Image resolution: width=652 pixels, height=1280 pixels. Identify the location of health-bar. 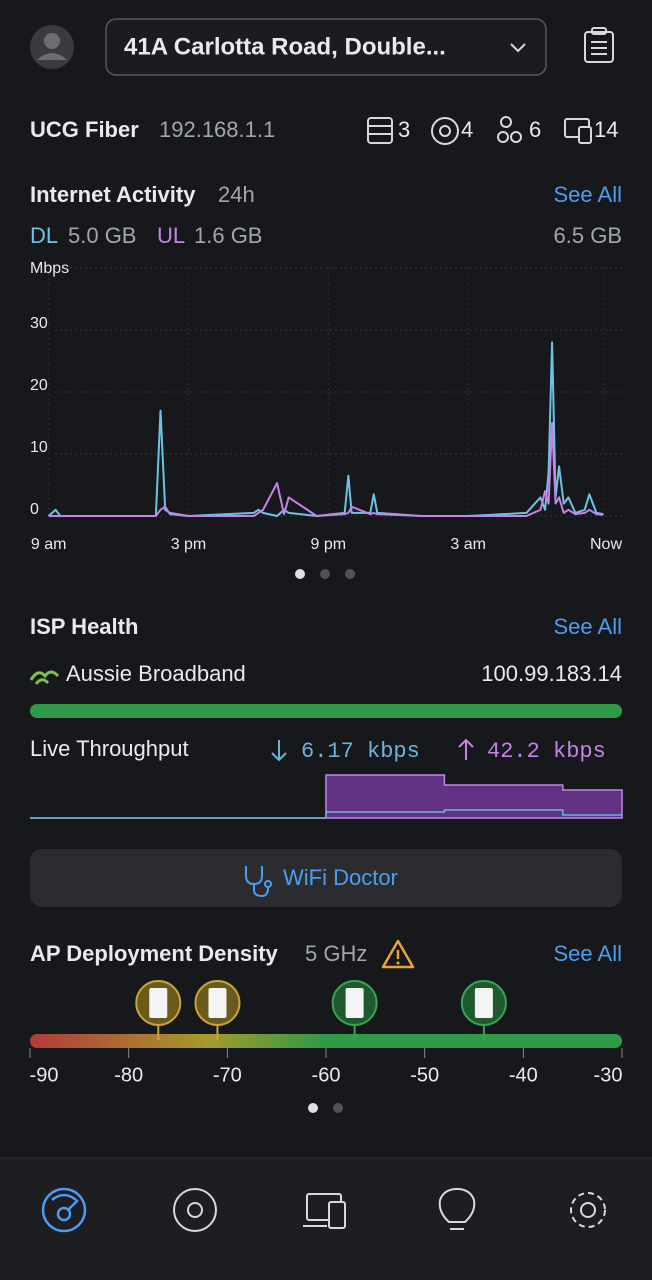
(326, 711).